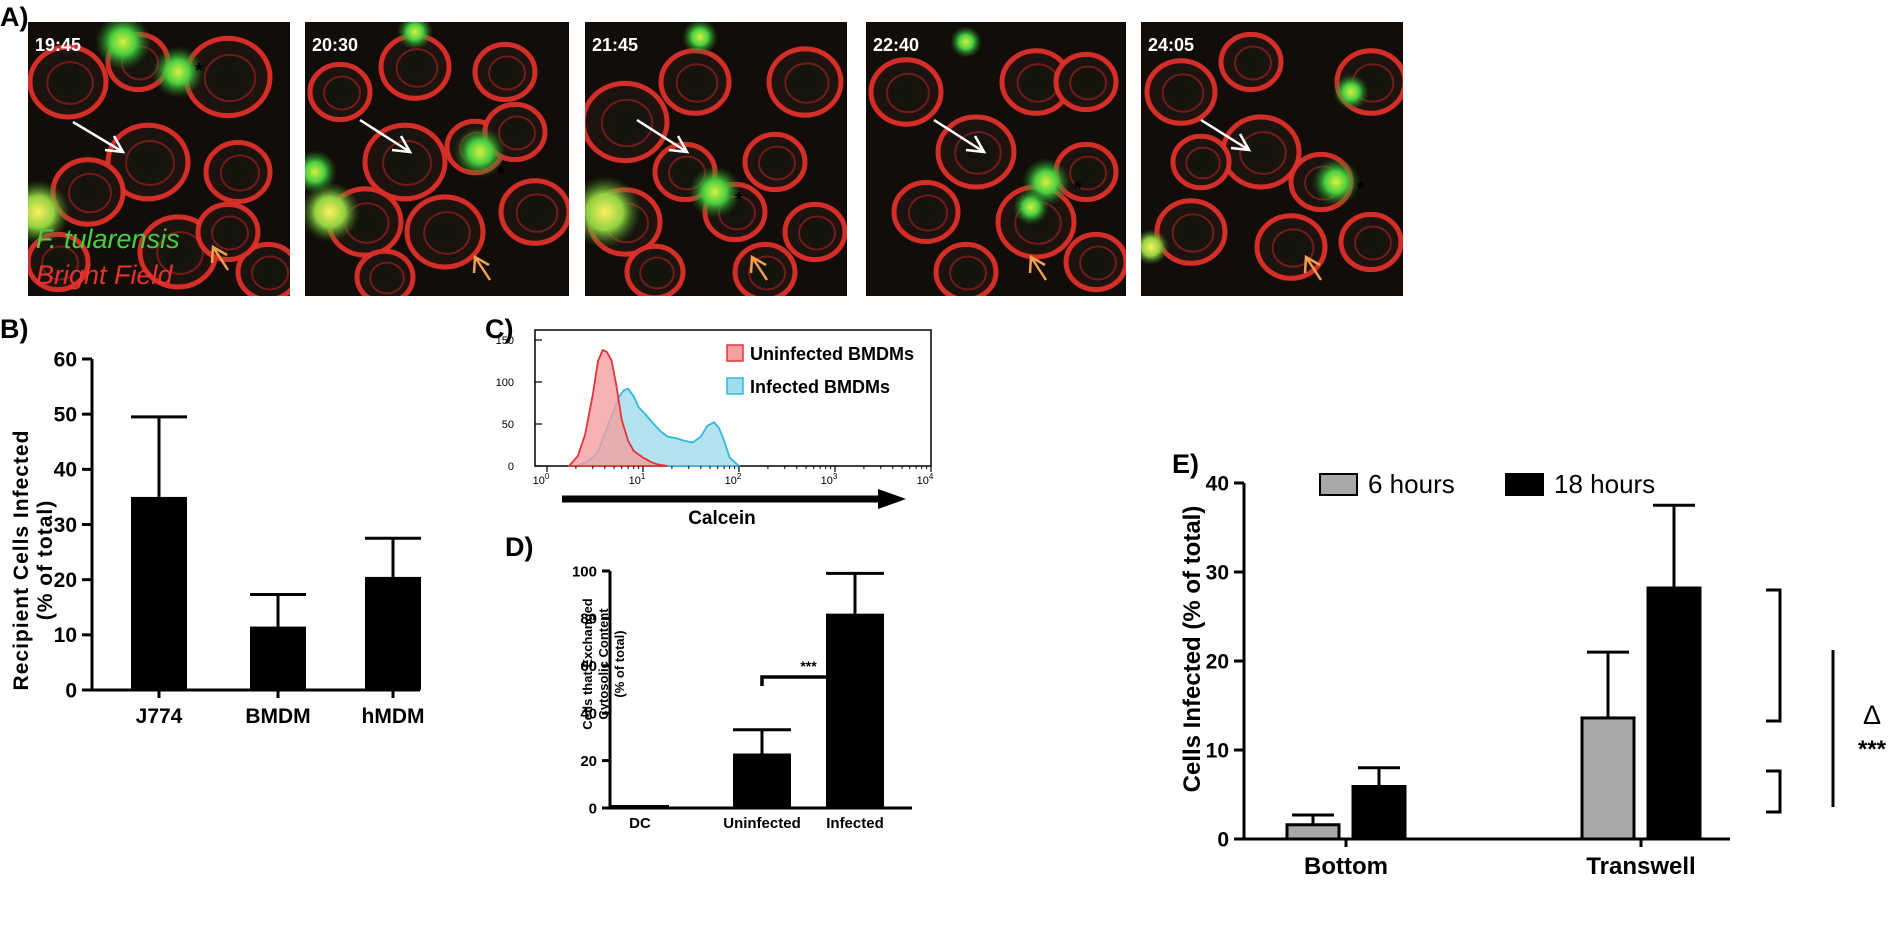  Describe the element at coordinates (762, 823) in the screenshot. I see `x-tick-label: Uninfected` at that location.